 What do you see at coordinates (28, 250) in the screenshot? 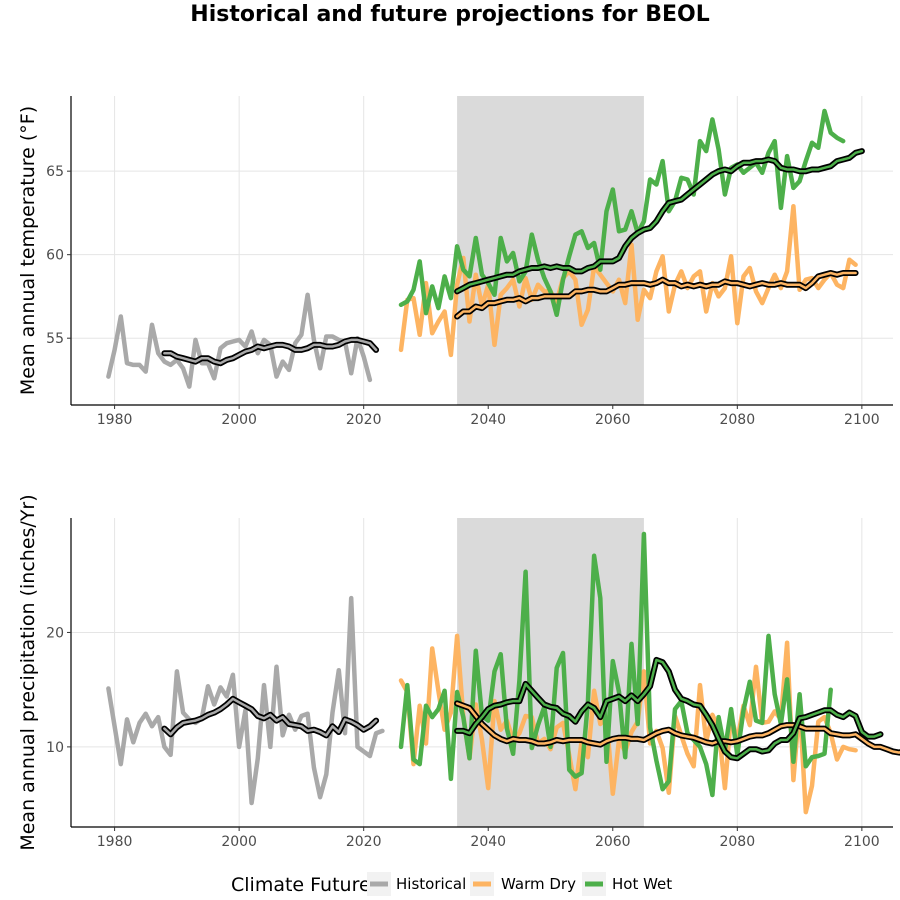
I see `y-axis-label: Mean annual temperature (°F)` at bounding box center [28, 250].